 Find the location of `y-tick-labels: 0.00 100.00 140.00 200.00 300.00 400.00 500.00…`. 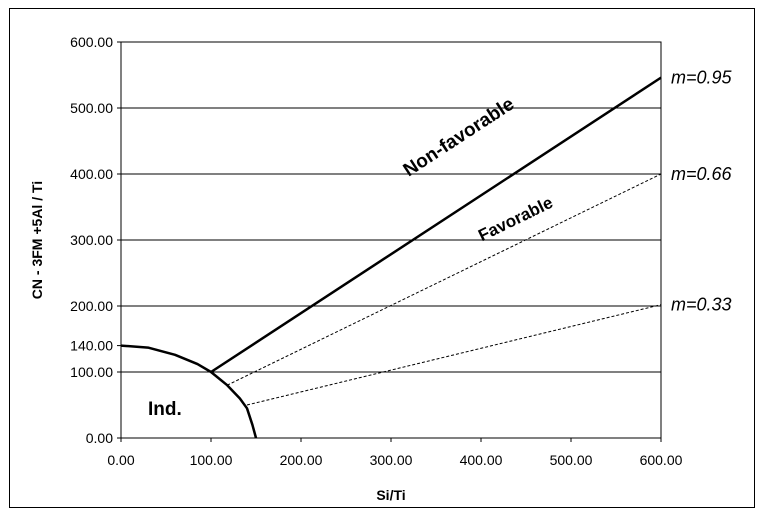

y-tick-labels: 0.00 100.00 140.00 200.00 300.00 400.00 500.00… is located at coordinates (95, 240).